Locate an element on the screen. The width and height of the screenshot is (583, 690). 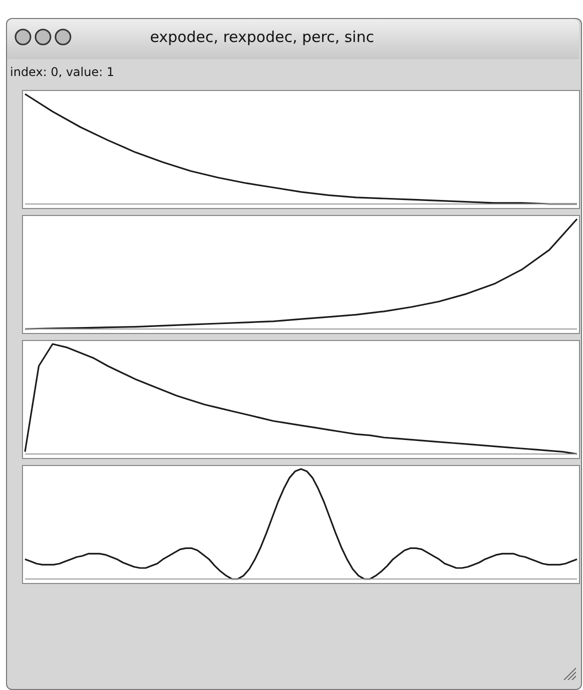
chart-subtitle: index: 0, value: 1 is located at coordinates (62, 72).